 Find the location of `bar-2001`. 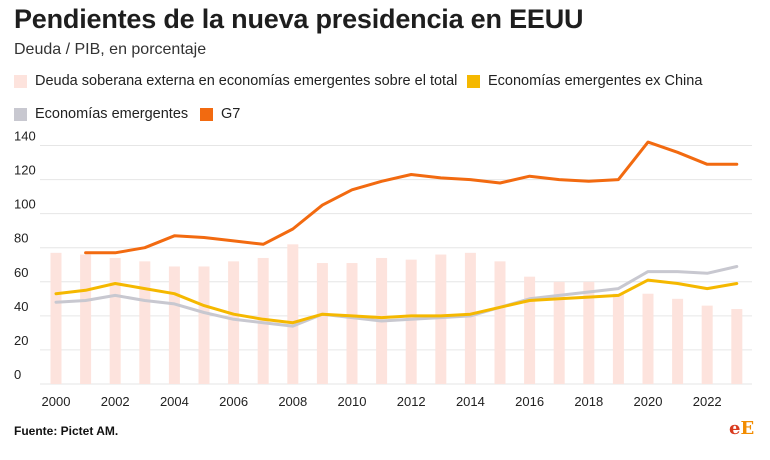

bar-2001 is located at coordinates (86, 319).